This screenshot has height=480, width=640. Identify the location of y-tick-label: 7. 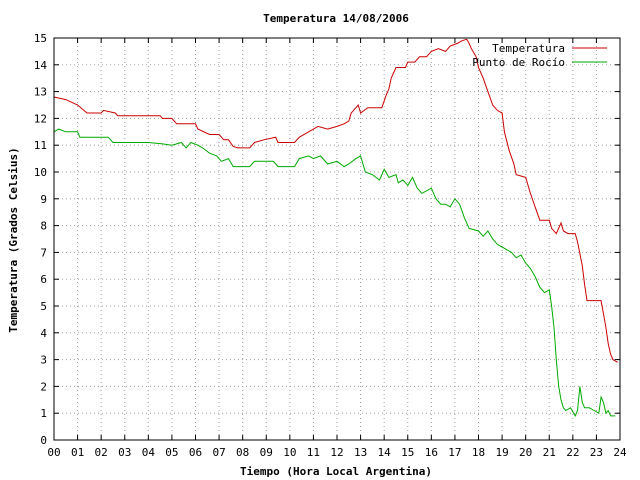
(43, 252).